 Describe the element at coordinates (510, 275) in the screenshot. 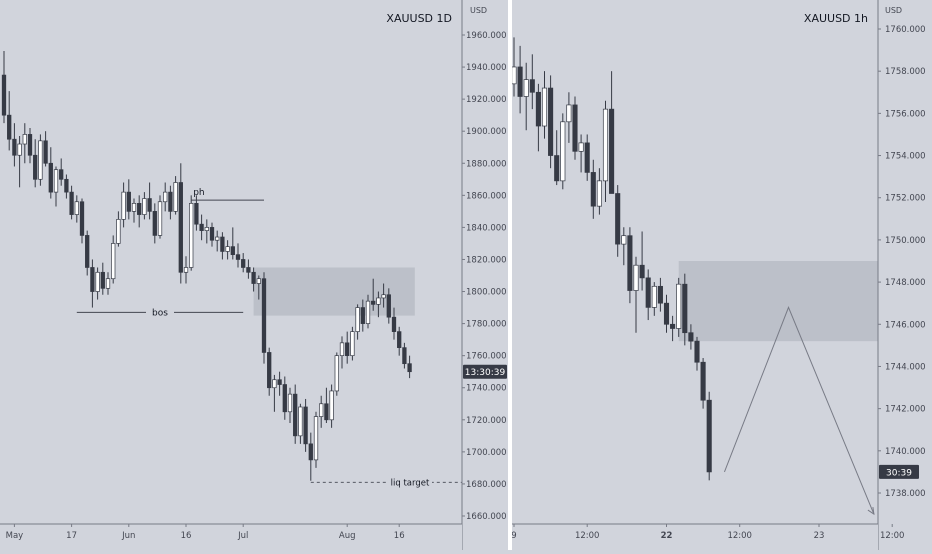

I see `pane-separator` at that location.